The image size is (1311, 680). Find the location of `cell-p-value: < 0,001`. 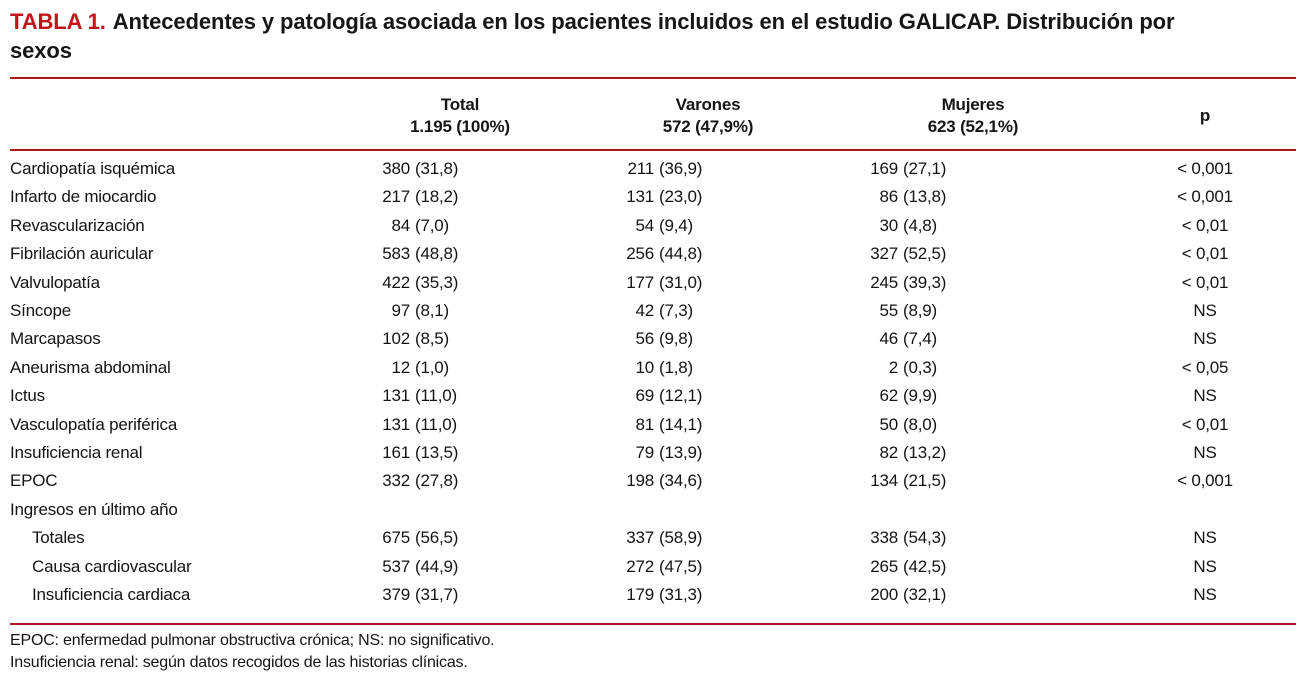

cell-p-value: < 0,001 is located at coordinates (1205, 481).